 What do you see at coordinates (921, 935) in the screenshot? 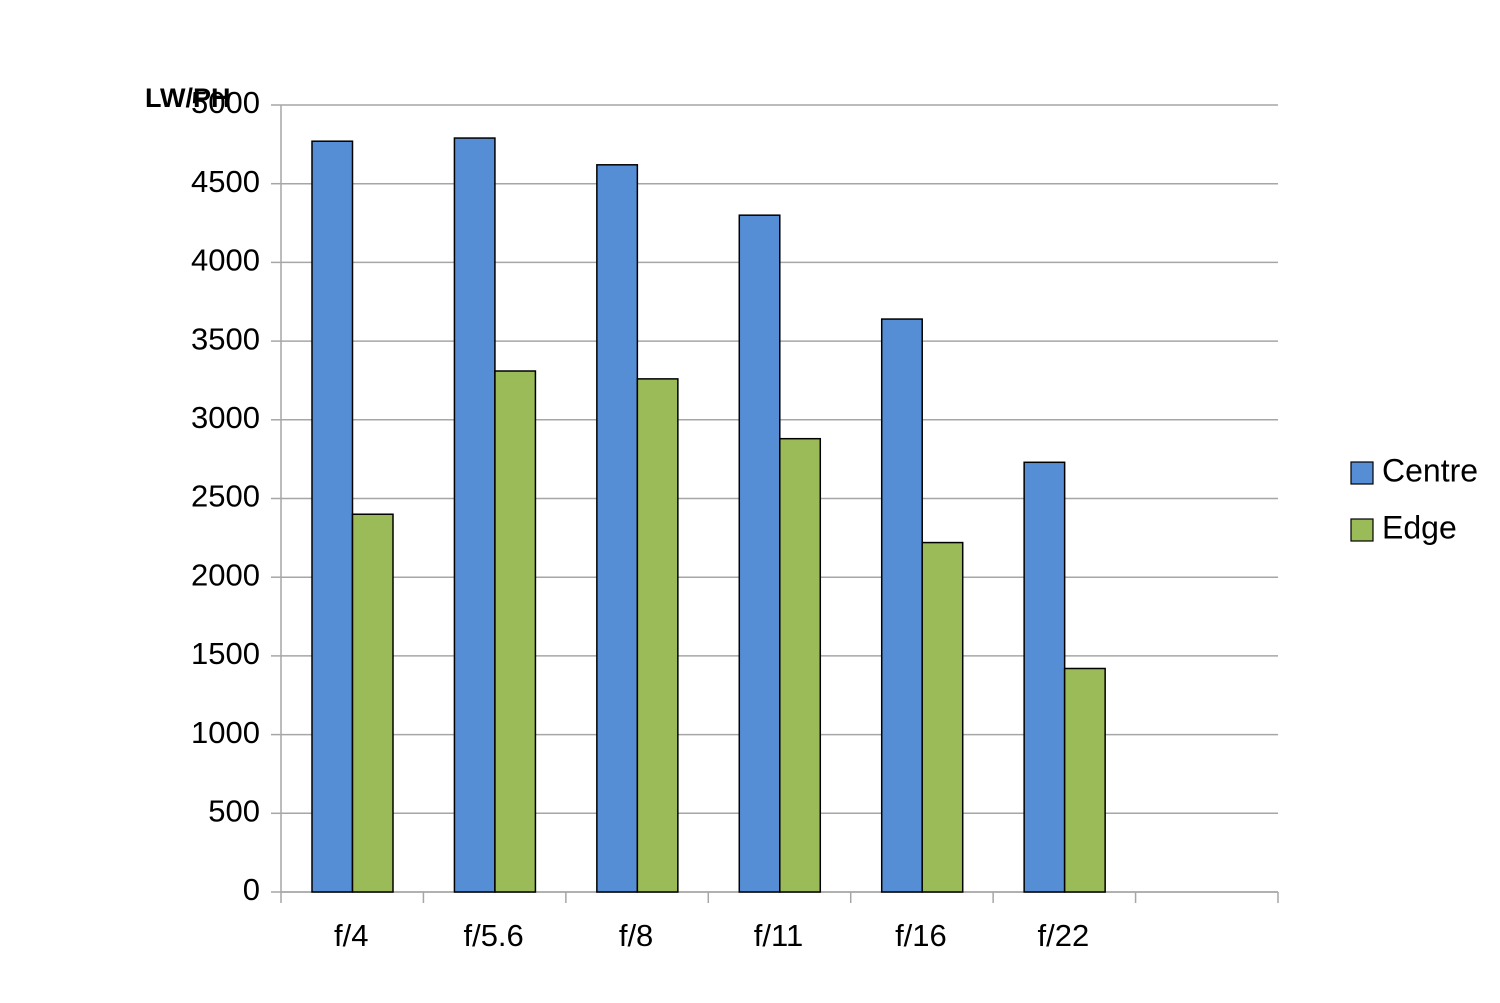
I see `x-tick-label: f/16` at bounding box center [921, 935].